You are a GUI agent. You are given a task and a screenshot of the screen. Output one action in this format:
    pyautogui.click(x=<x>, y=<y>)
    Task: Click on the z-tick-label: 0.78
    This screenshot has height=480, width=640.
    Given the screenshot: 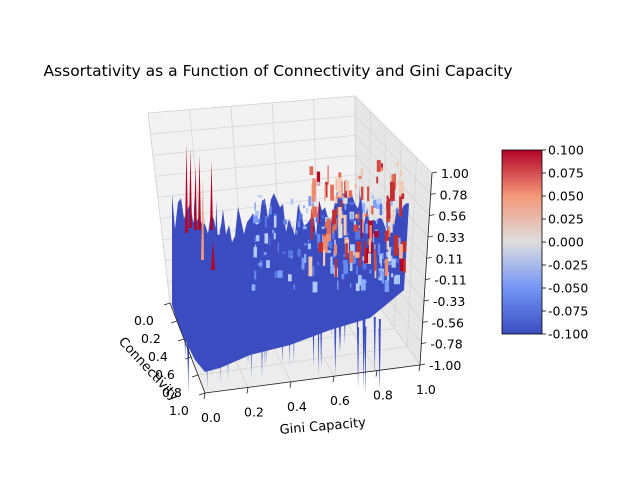 What is the action you would take?
    pyautogui.click(x=454, y=194)
    